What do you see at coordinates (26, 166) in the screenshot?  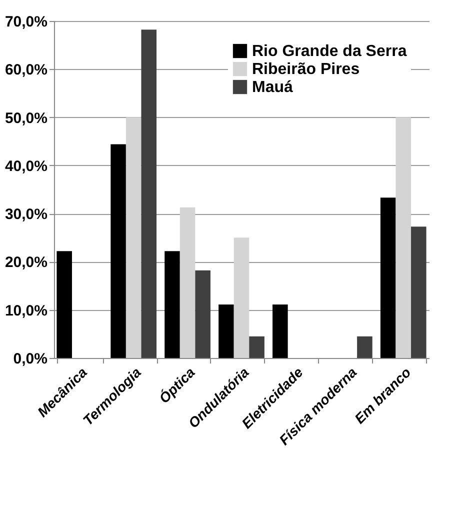 I see `y-tick-label: 40,0%` at bounding box center [26, 166].